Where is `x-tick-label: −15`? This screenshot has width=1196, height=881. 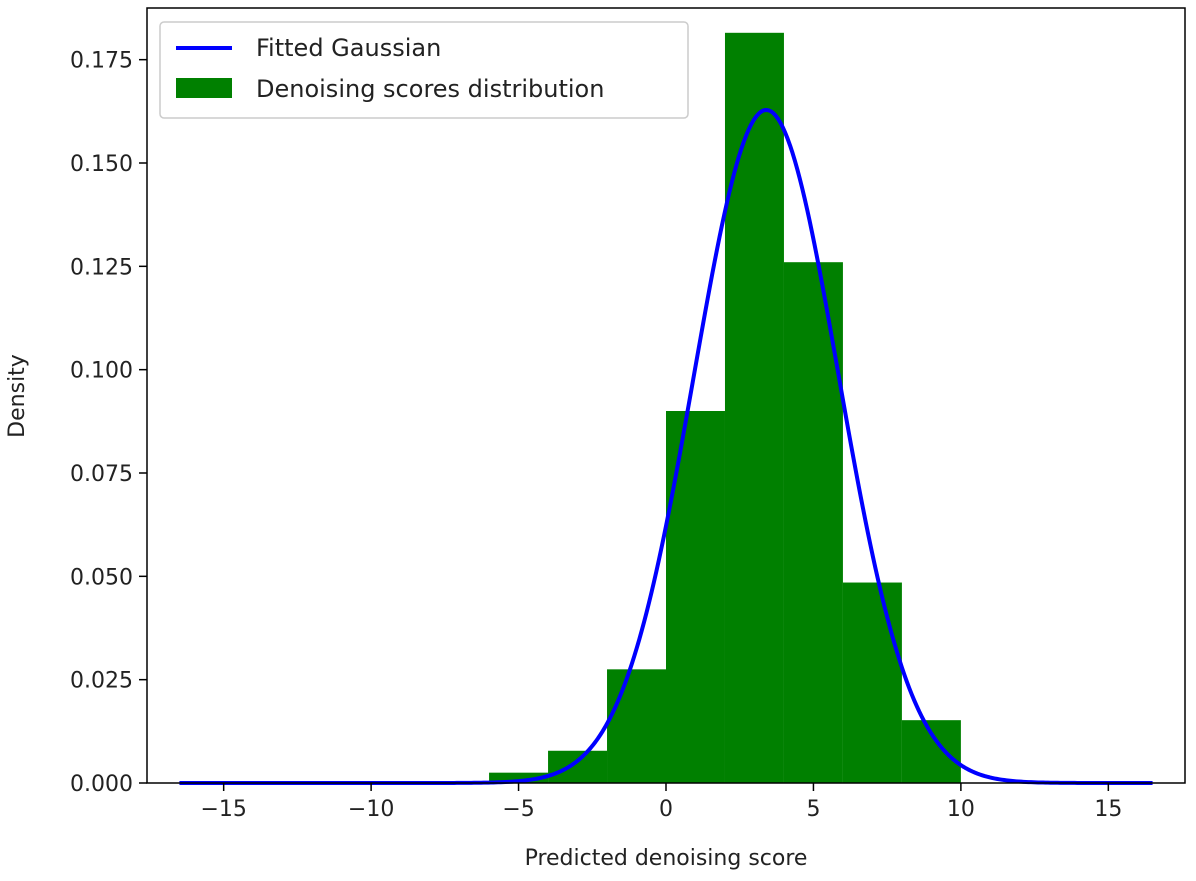 x-tick-label: −15 is located at coordinates (223, 809).